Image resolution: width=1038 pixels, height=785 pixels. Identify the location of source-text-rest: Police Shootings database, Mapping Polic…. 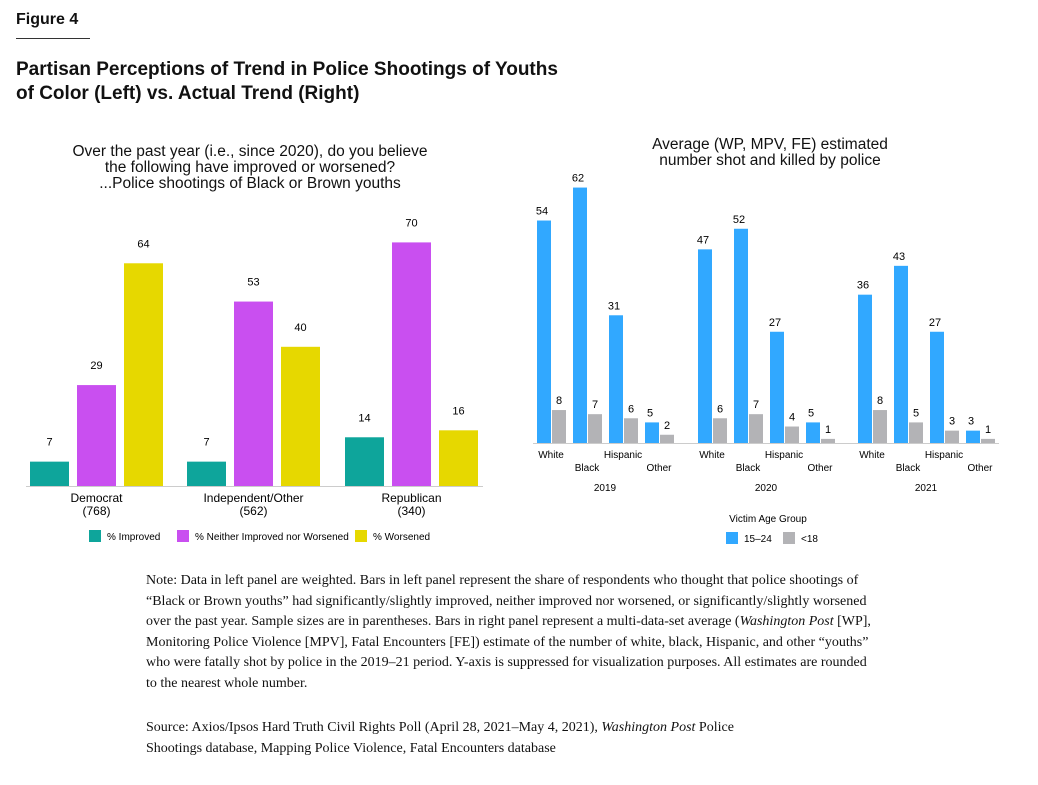
(440, 738).